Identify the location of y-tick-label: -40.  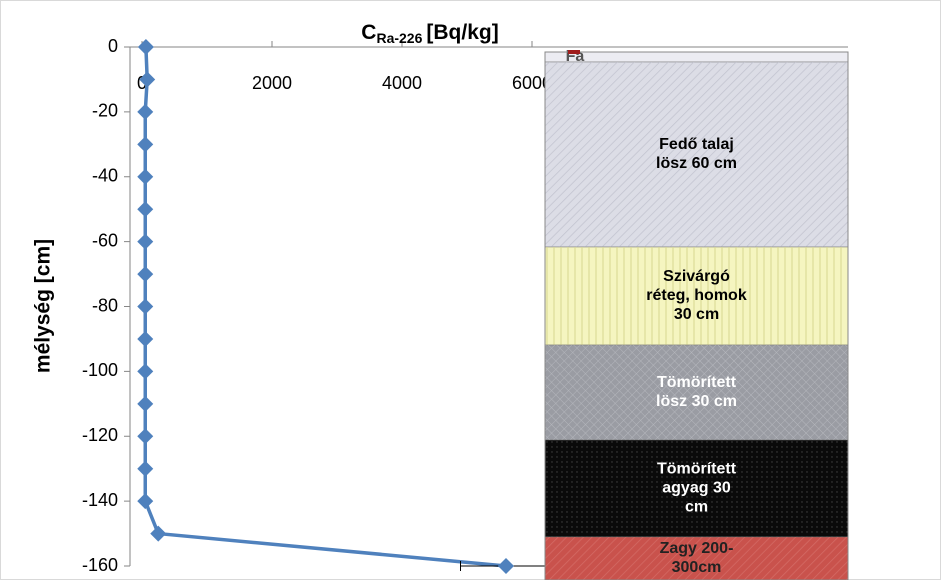
(105, 176).